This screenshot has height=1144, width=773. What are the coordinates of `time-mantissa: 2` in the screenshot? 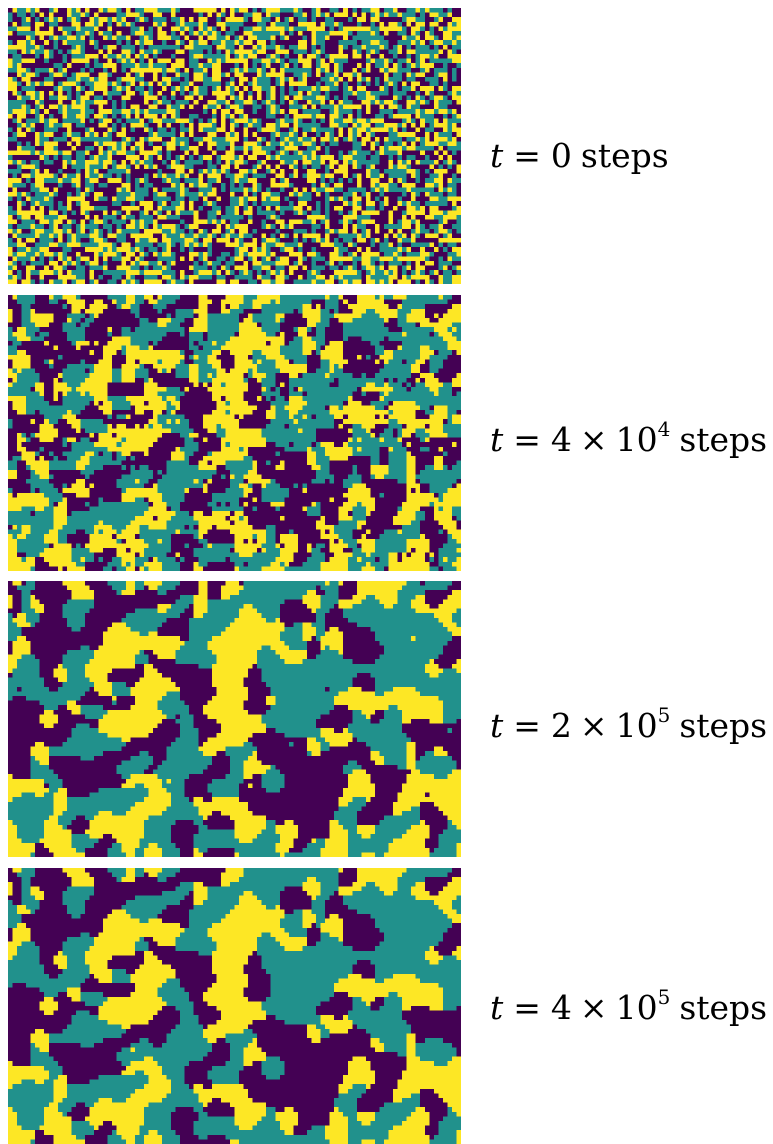 It's located at (561, 725).